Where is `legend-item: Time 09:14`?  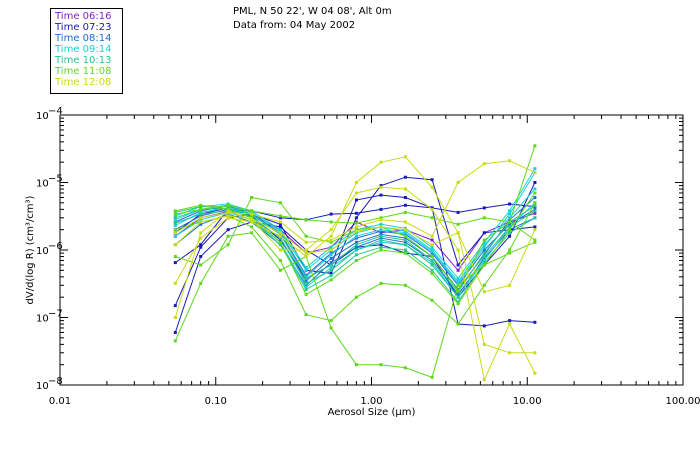 legend-item: Time 09:14 is located at coordinates (83, 49).